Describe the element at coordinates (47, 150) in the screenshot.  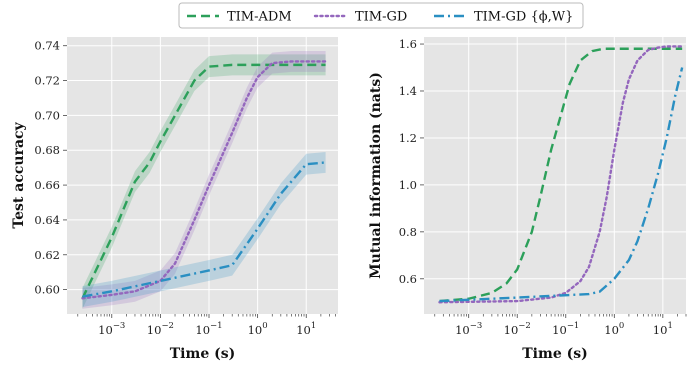
I see `y-tick-label: 0.68` at that location.